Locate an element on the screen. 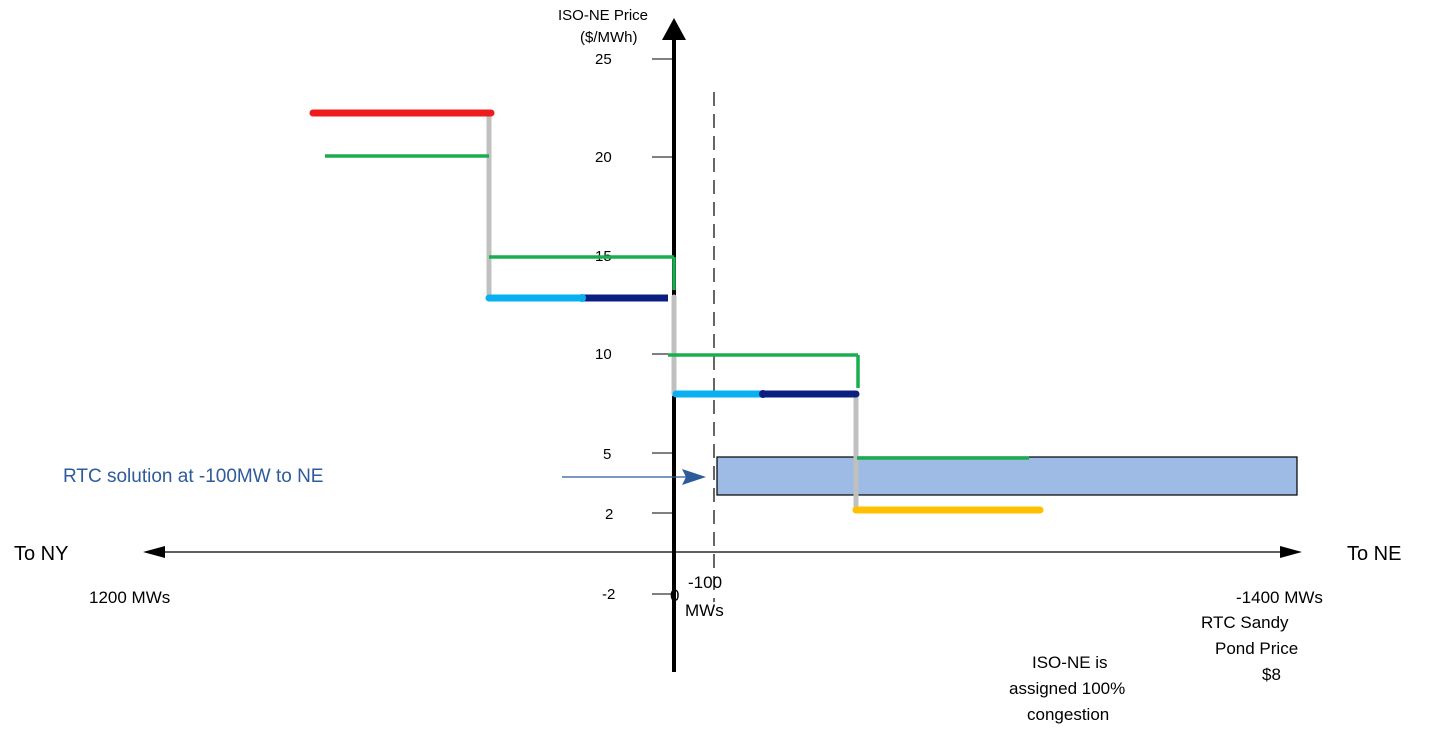  y-axis-title-line2: ($/MWh) is located at coordinates (609, 37).